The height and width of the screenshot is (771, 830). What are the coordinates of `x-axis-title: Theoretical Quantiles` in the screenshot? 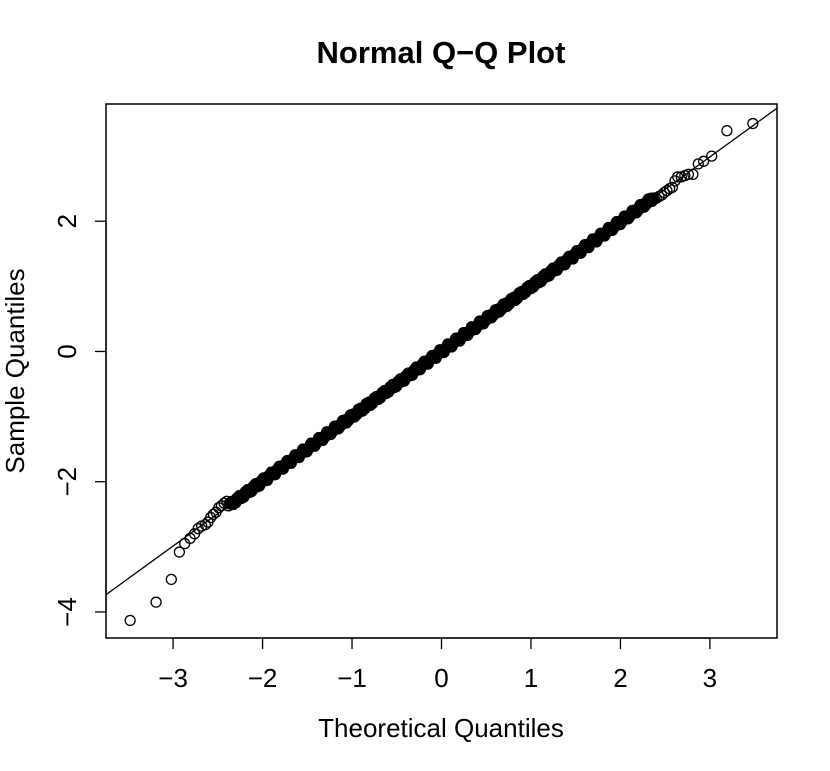 It's located at (441, 728).